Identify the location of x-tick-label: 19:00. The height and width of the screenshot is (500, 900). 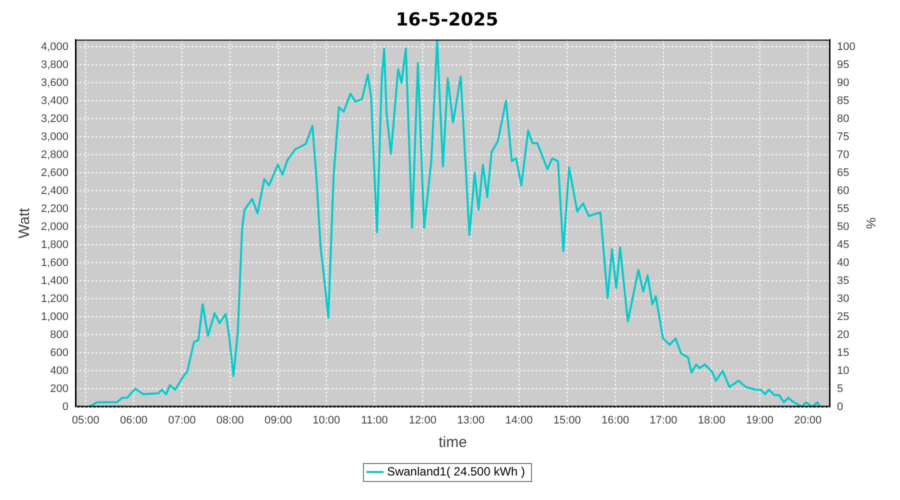
(760, 420).